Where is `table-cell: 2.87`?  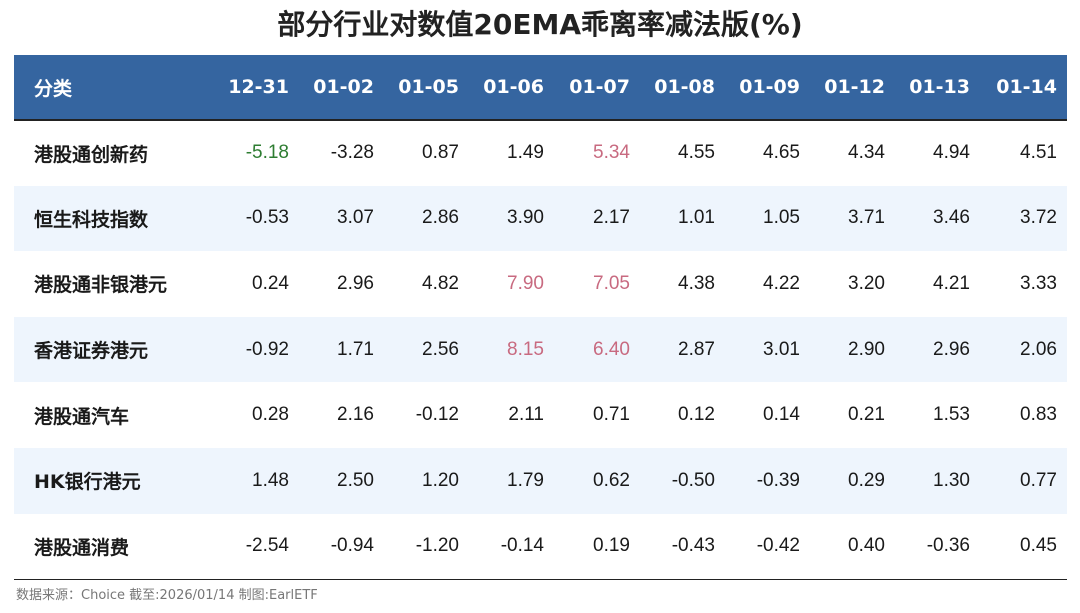 table-cell: 2.87 is located at coordinates (696, 349).